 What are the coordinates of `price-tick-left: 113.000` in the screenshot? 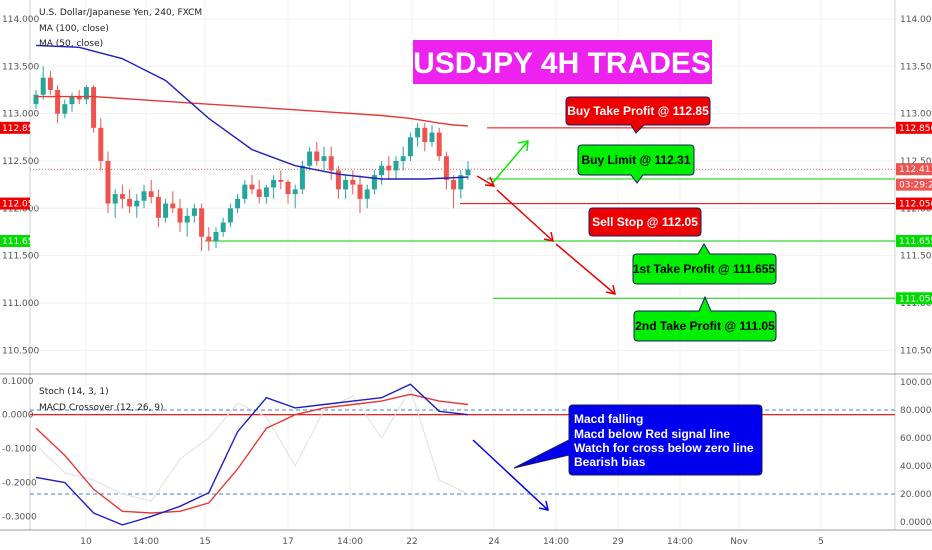 It's located at (20, 115).